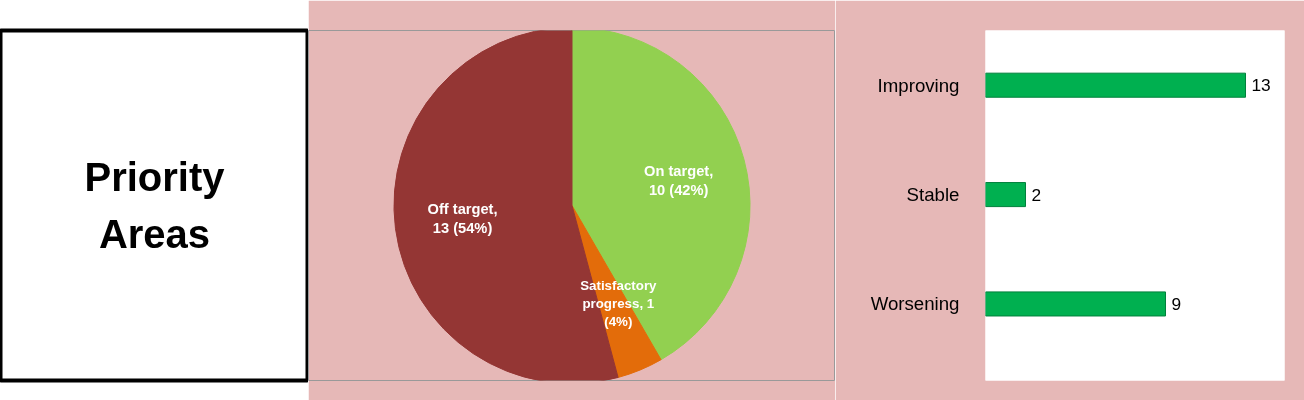  I want to click on y-tick-label: Worsening, so click(915, 304).